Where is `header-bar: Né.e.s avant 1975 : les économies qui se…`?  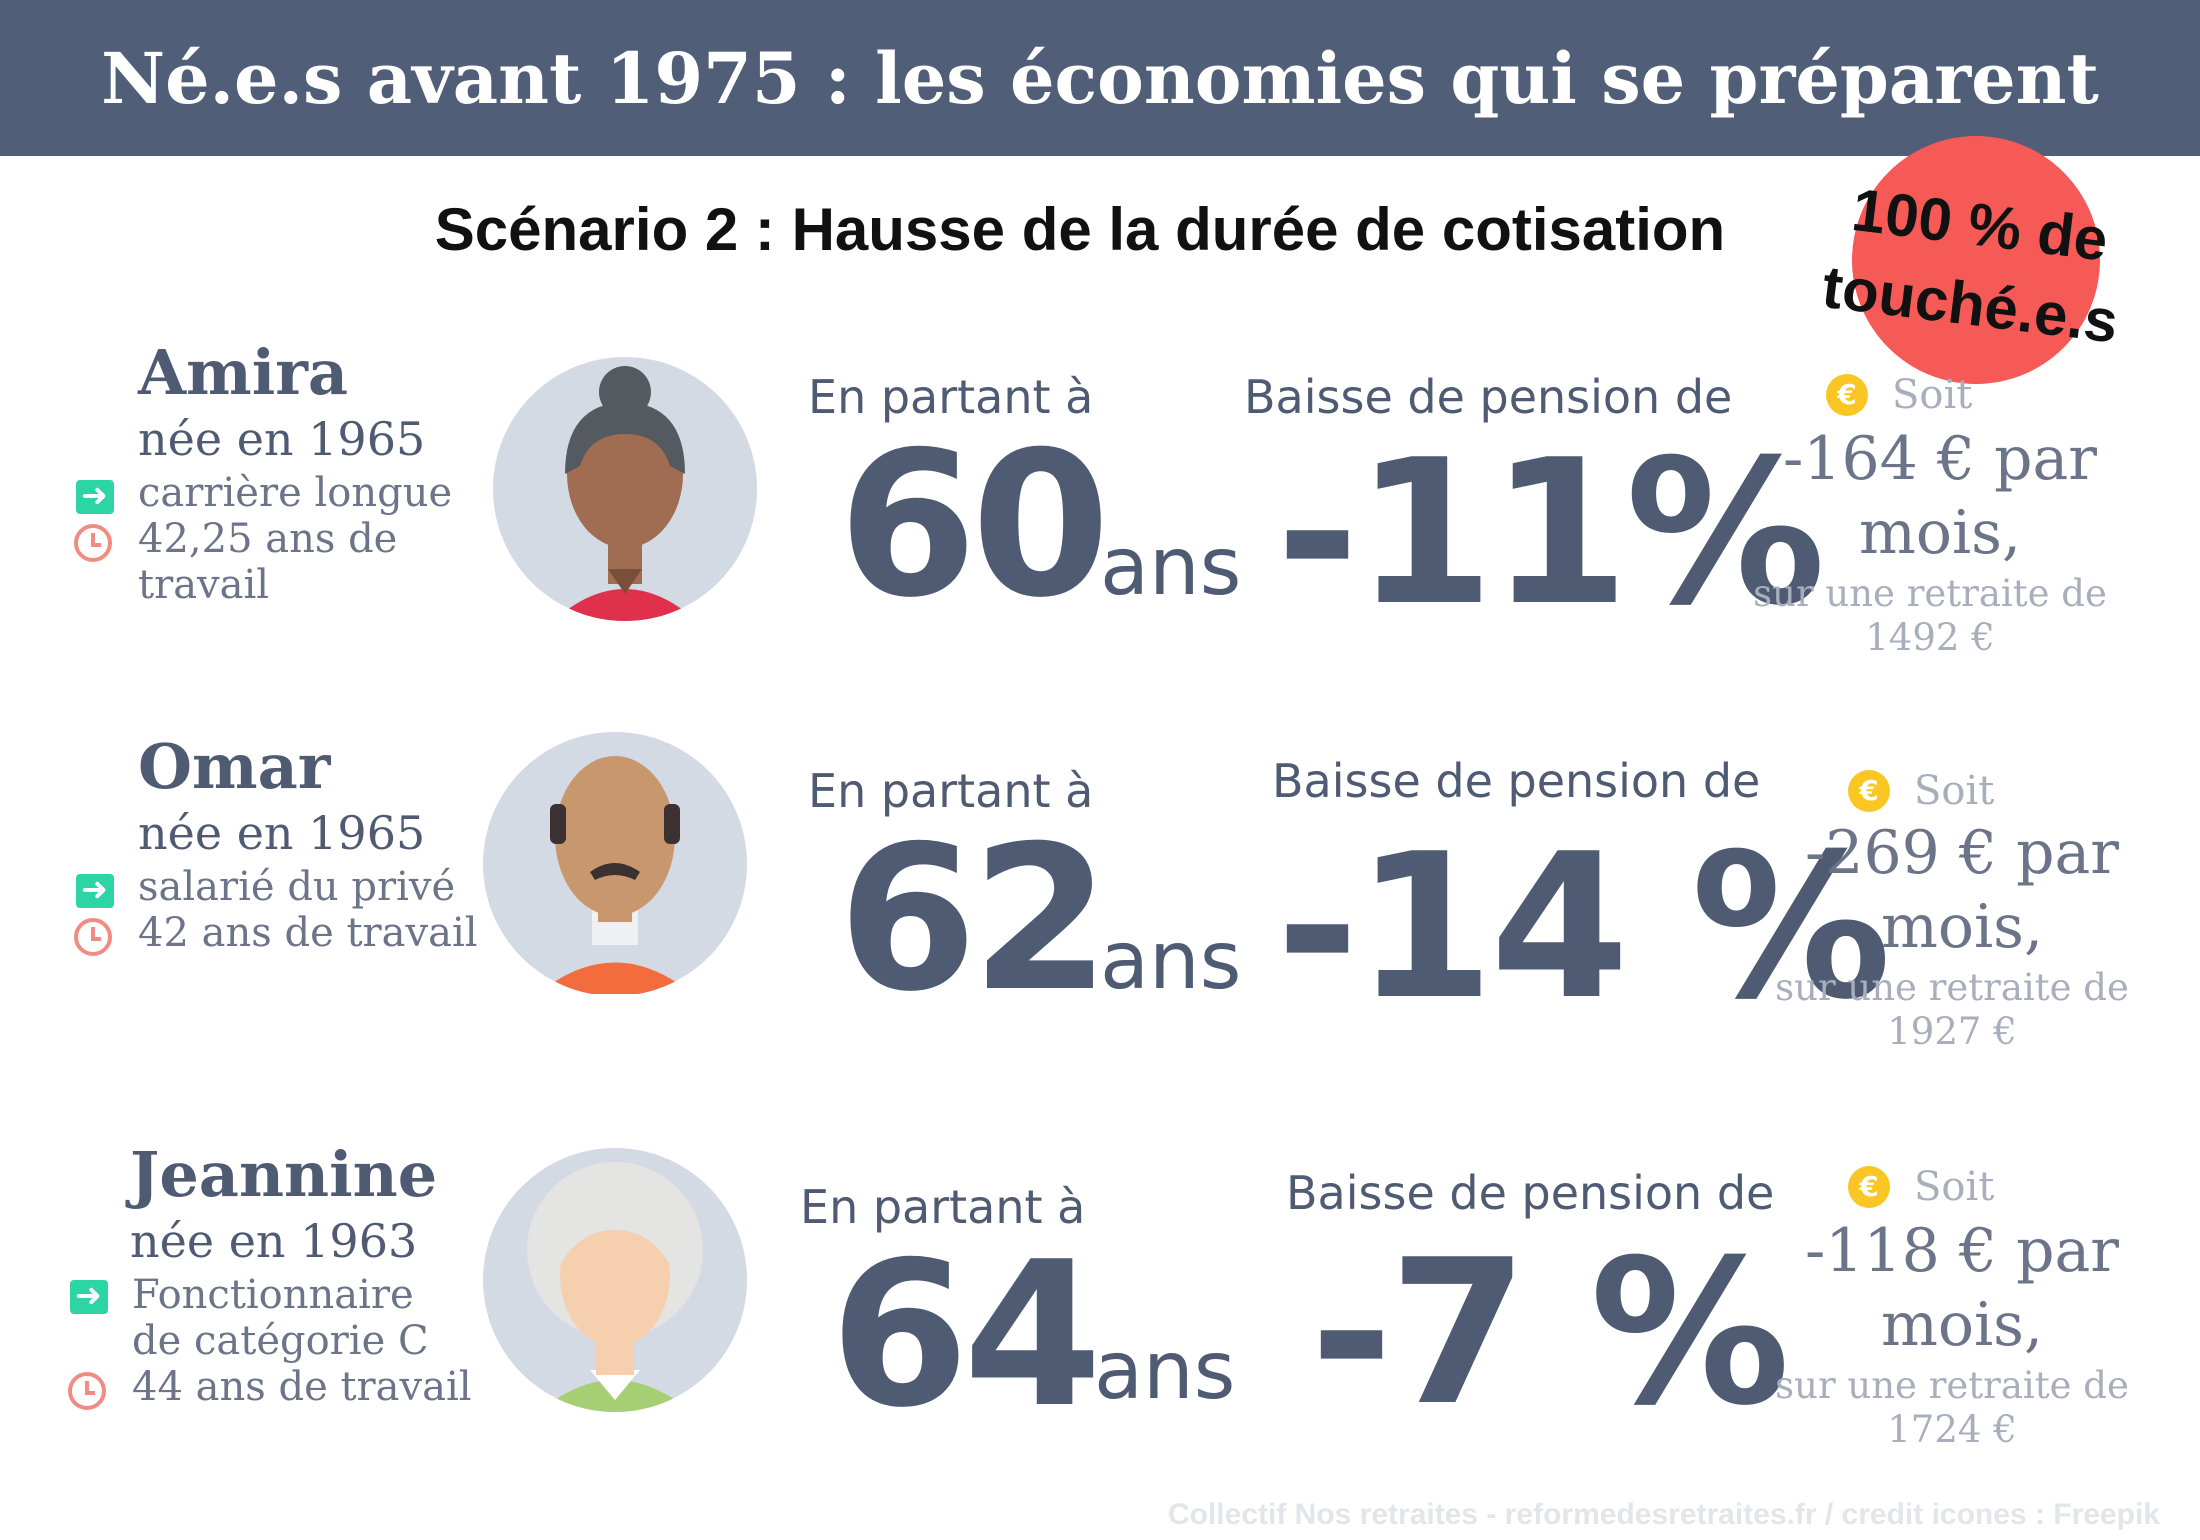 header-bar: Né.e.s avant 1975 : les économies qui se… is located at coordinates (1100, 78).